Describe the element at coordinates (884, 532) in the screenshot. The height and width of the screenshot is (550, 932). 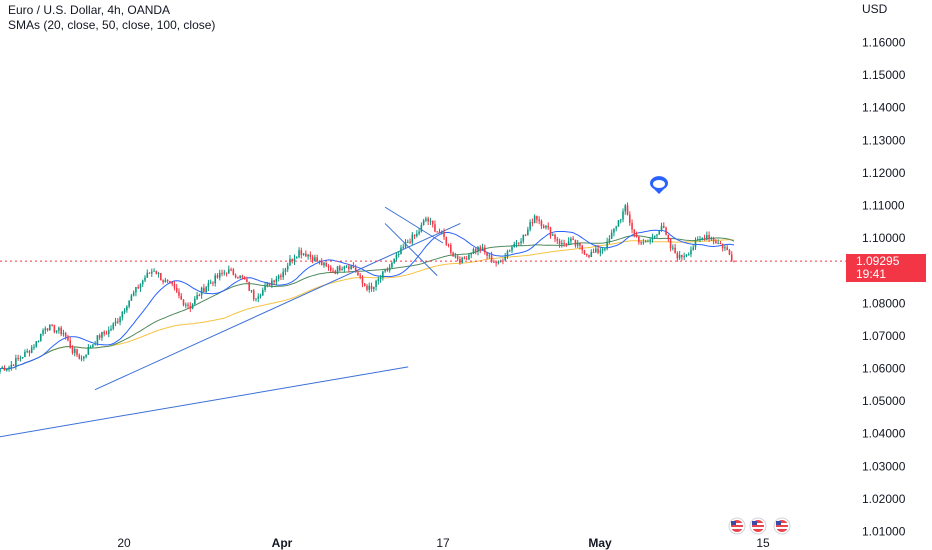
I see `y-tick-label: 1.01000` at that location.